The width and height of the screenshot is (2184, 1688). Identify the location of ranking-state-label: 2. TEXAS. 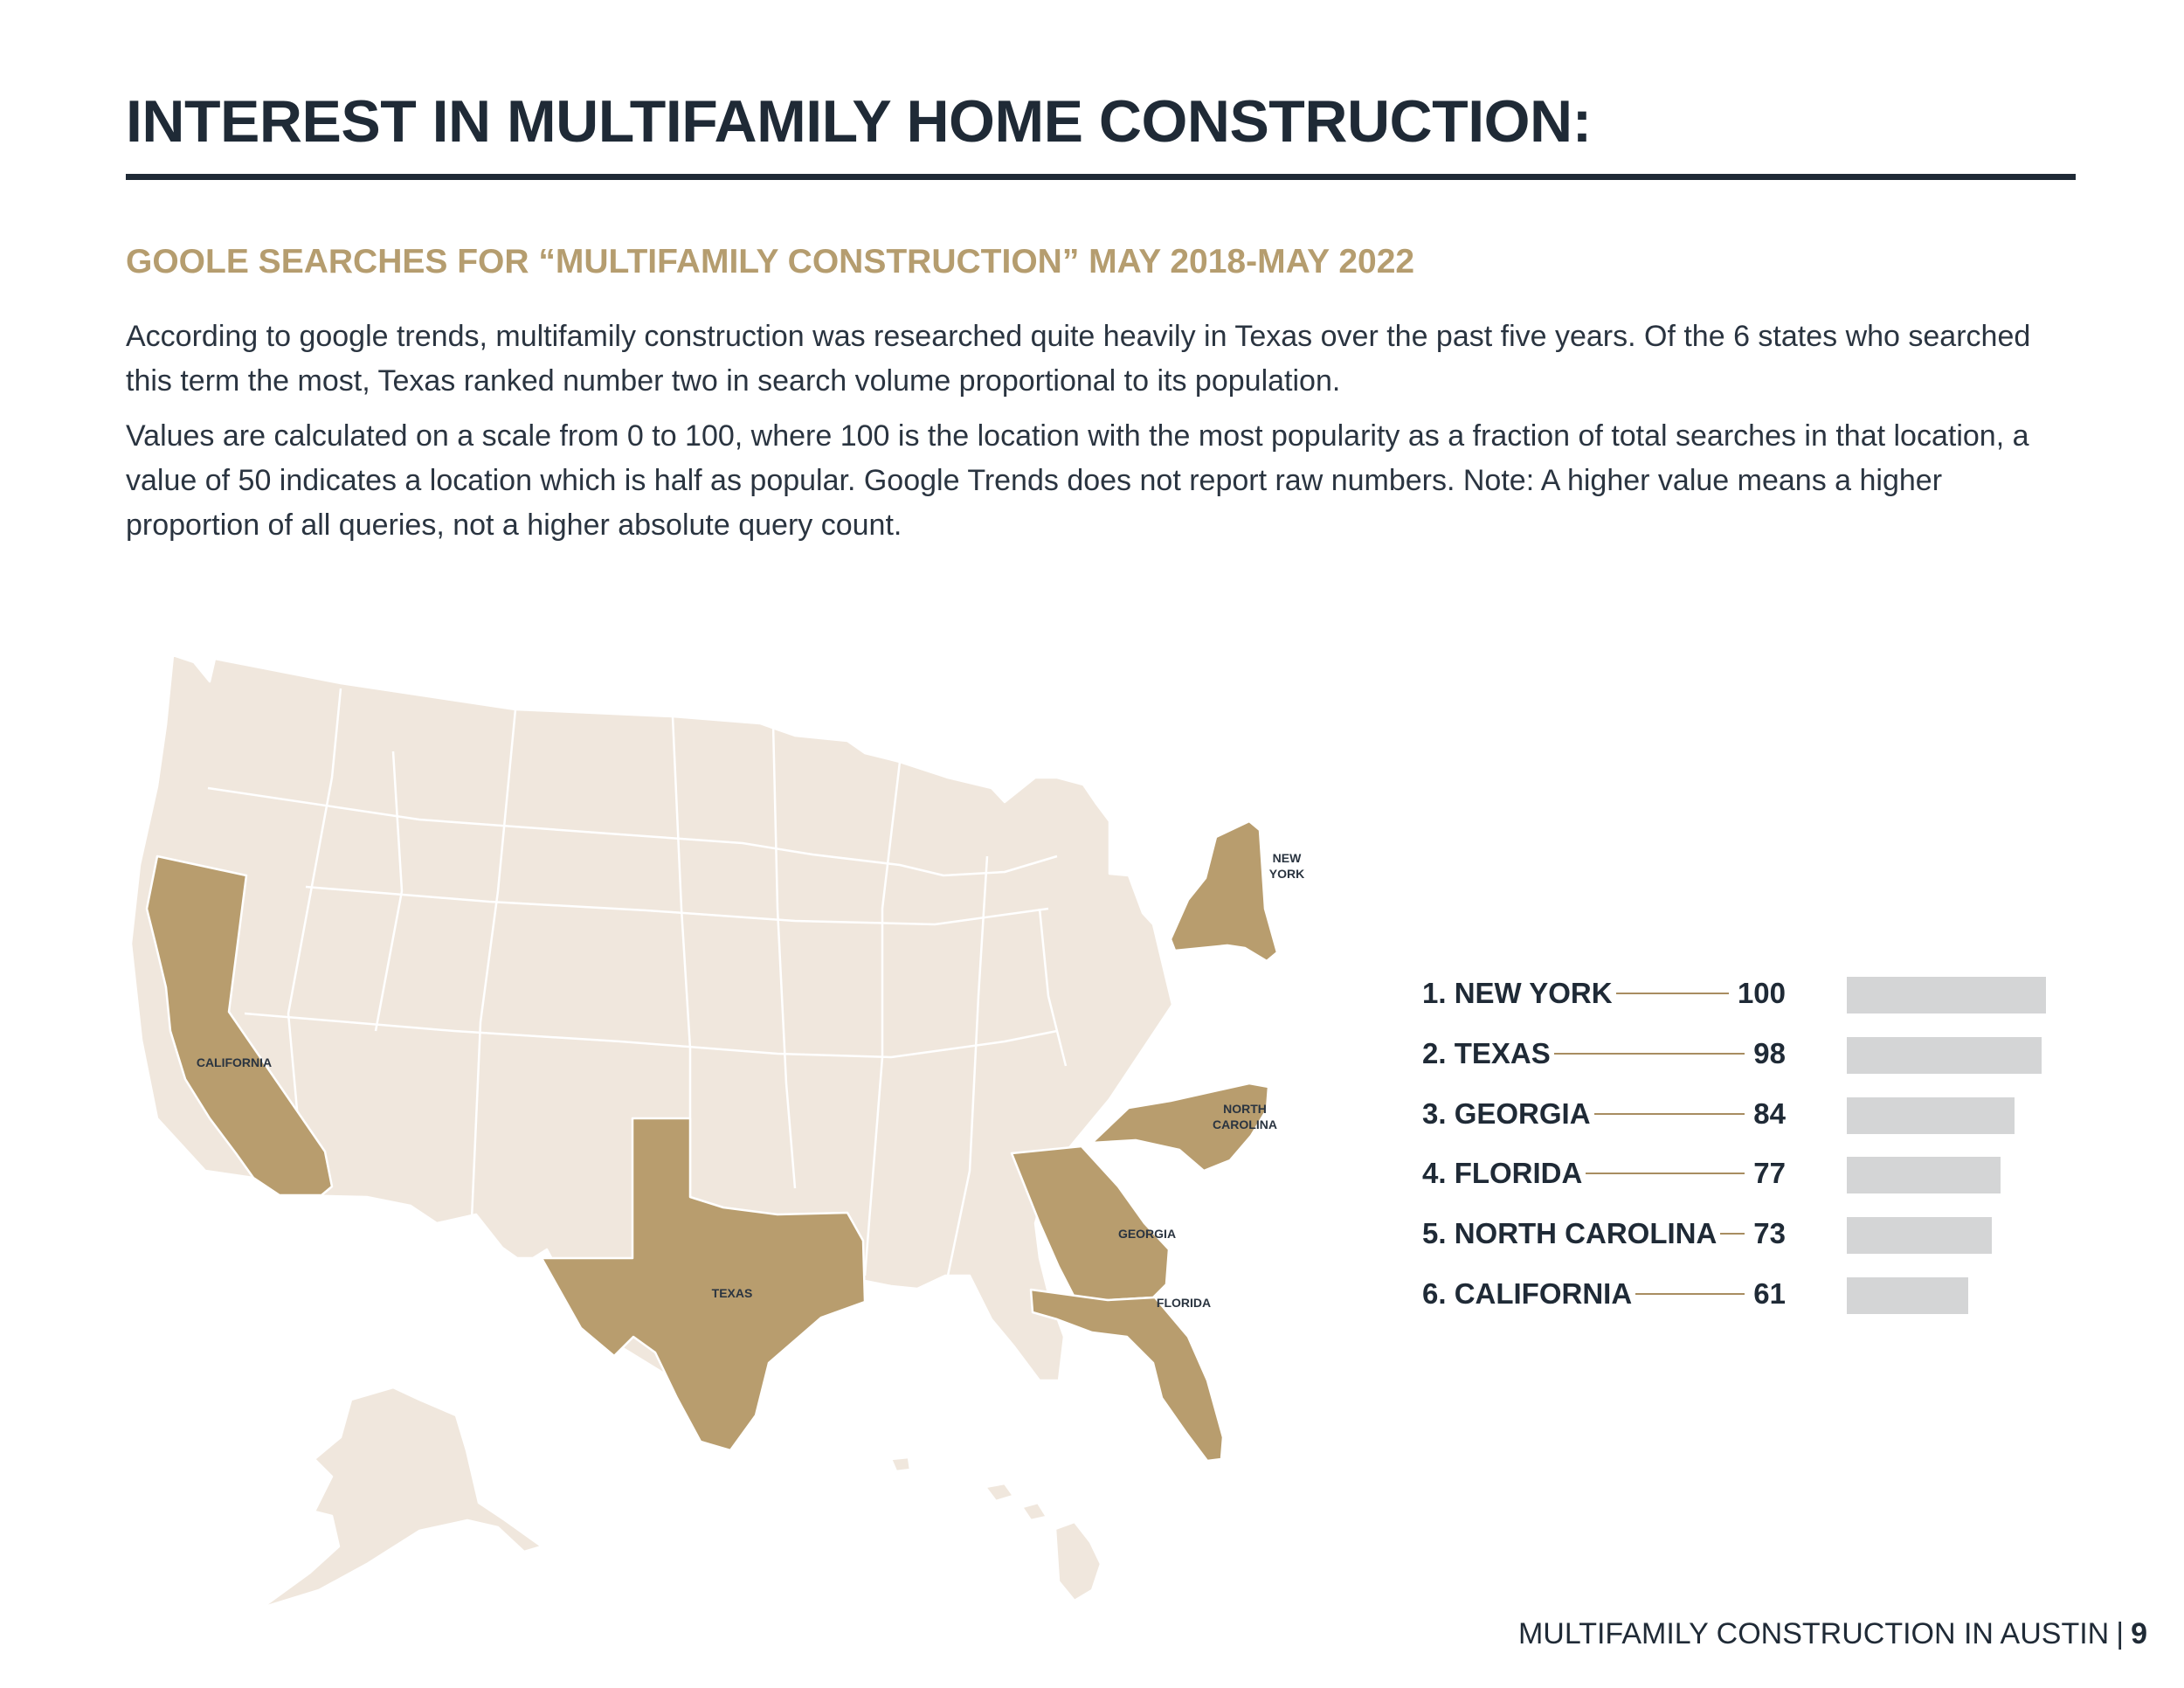
(1486, 1052).